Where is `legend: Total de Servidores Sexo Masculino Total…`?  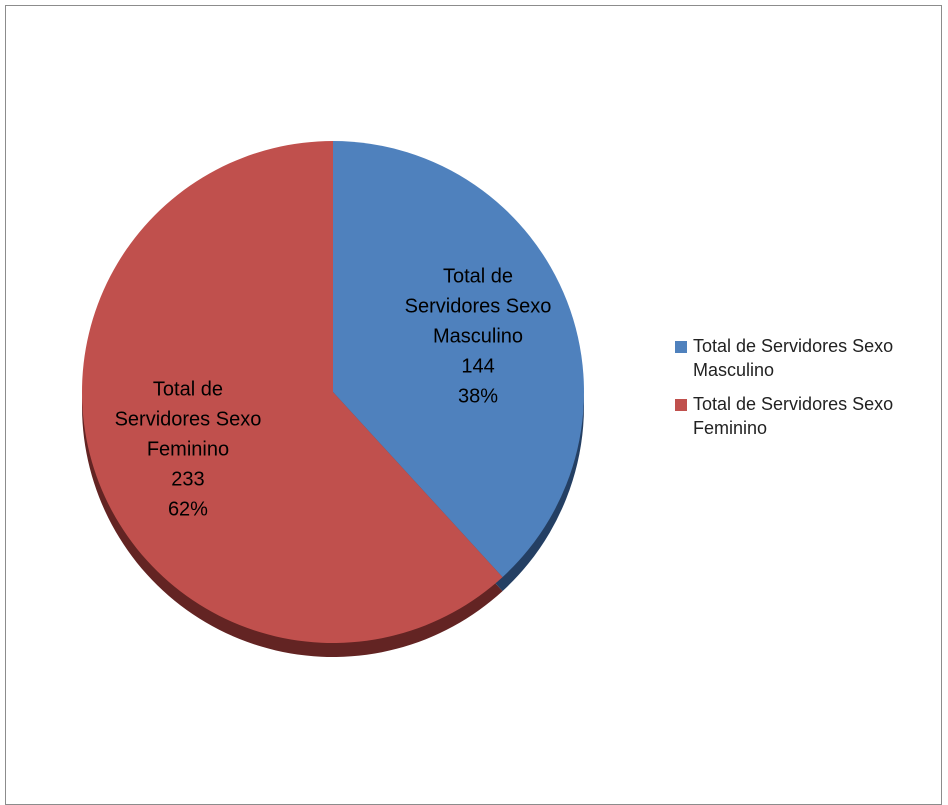 legend: Total de Servidores Sexo Masculino Total… is located at coordinates (810, 392).